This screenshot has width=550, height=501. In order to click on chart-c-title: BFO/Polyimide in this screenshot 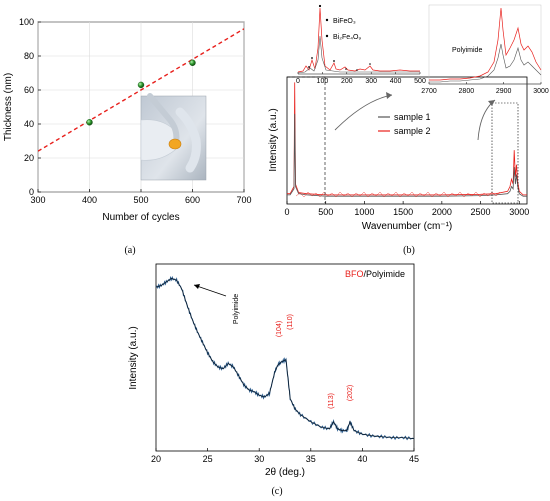, I will do `click(375, 274)`.